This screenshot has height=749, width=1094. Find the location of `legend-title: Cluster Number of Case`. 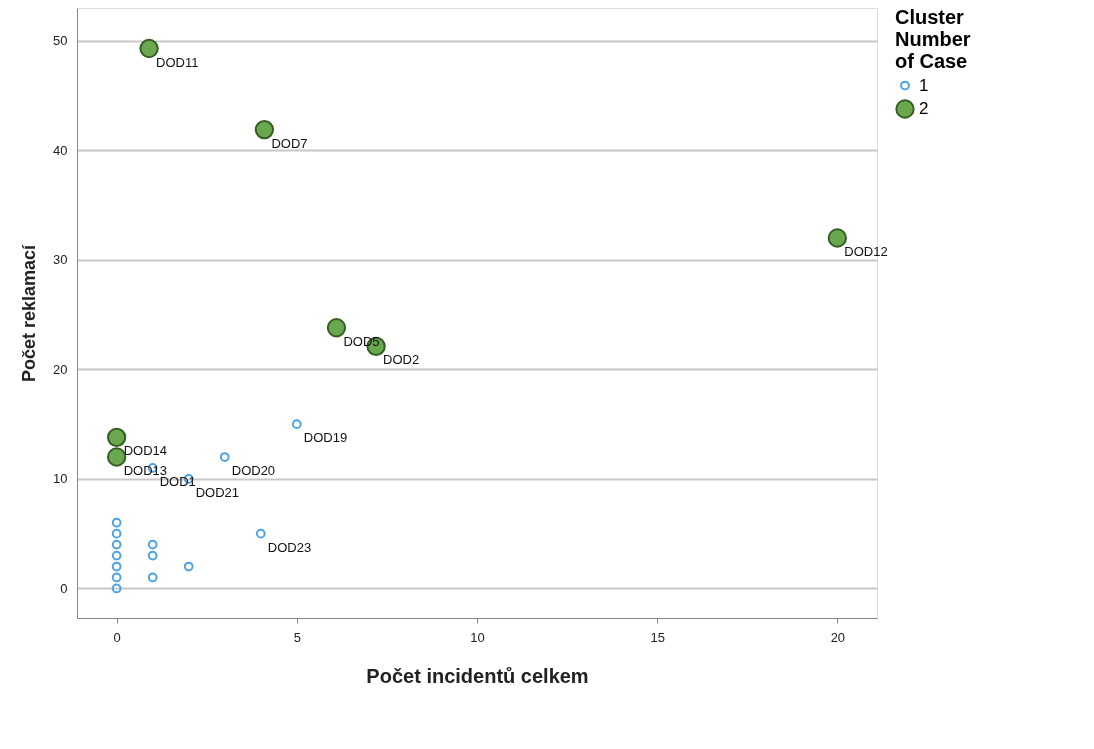

legend-title: Cluster Number of Case is located at coordinates (933, 39).